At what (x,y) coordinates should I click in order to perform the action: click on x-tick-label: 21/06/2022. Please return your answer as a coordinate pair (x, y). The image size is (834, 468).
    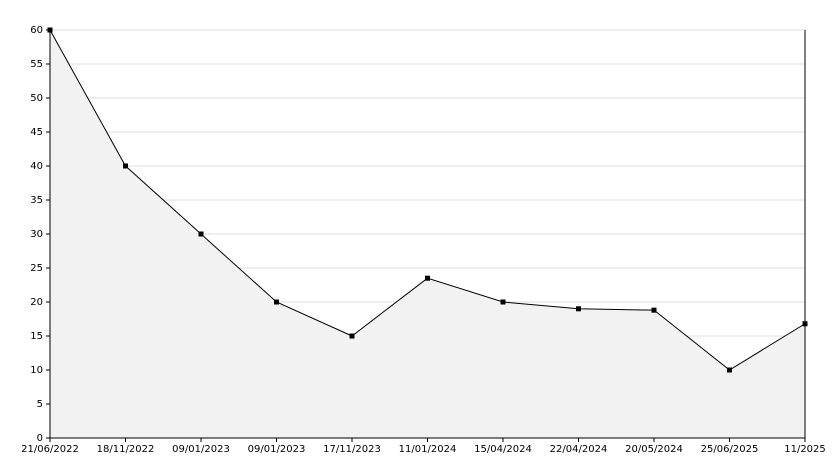
    Looking at the image, I should click on (50, 449).